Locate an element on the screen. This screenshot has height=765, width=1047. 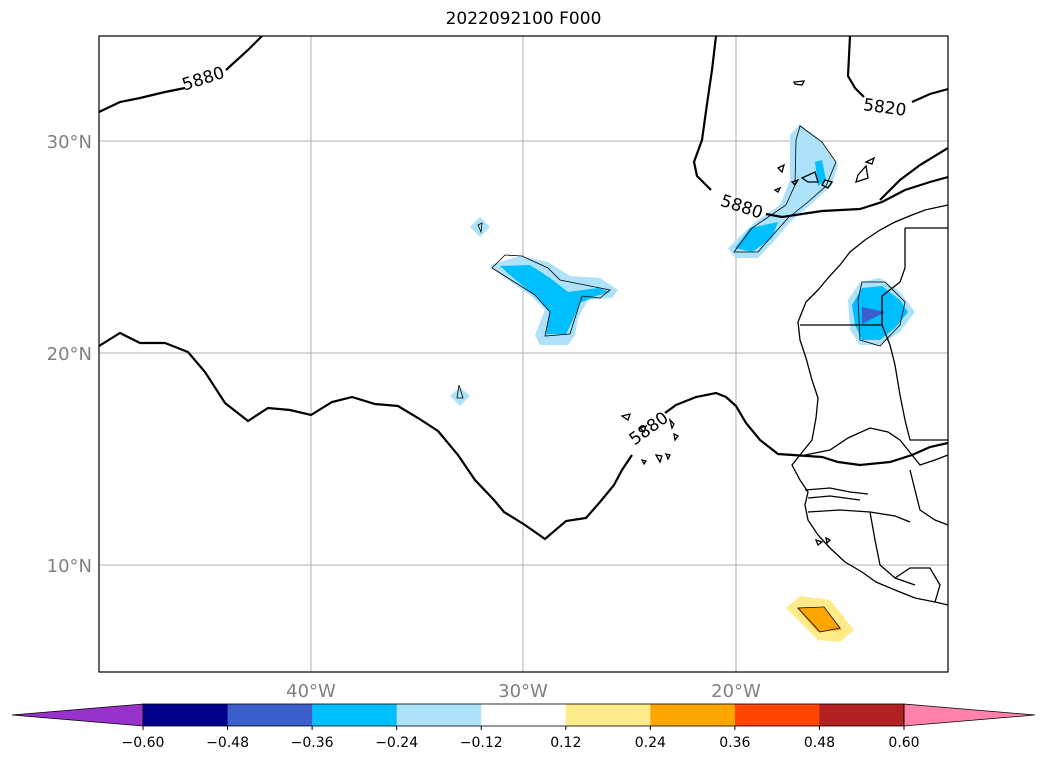
lon-label-20w: 20°W is located at coordinates (736, 691).